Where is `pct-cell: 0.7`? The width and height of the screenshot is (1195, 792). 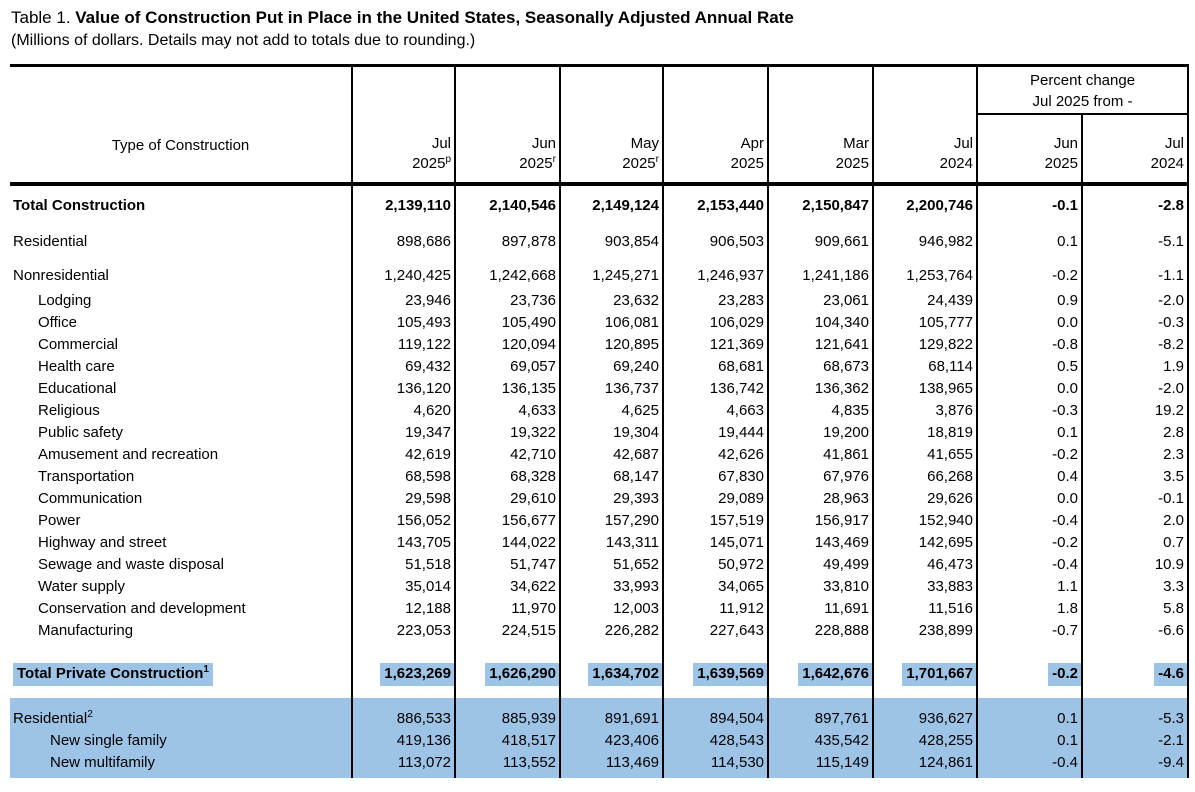
pct-cell: 0.7 is located at coordinates (1136, 542).